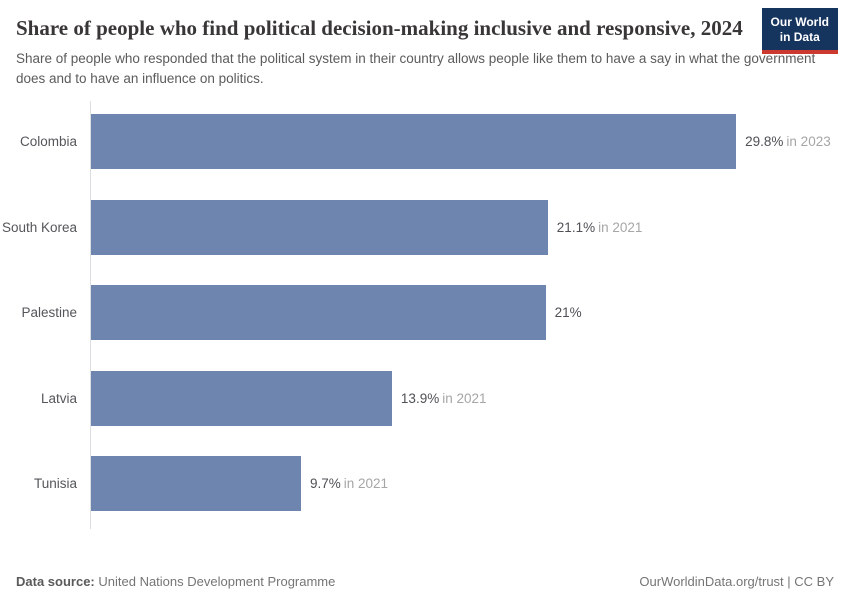  I want to click on bar-row: Palestine 21%, so click(435, 312).